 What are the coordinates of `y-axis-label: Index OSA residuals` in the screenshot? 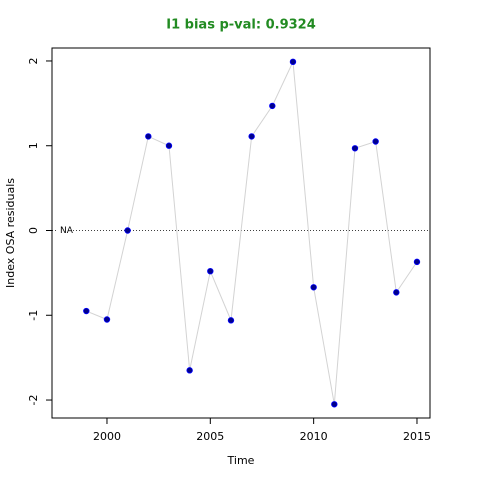 It's located at (10, 233).